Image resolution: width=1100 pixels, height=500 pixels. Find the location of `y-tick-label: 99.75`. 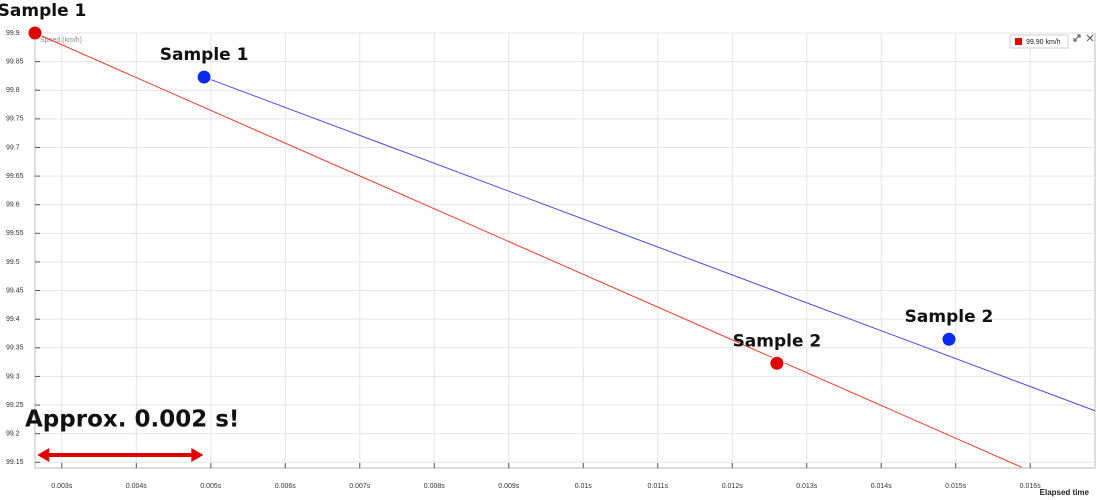

y-tick-label: 99.75 is located at coordinates (15, 119).